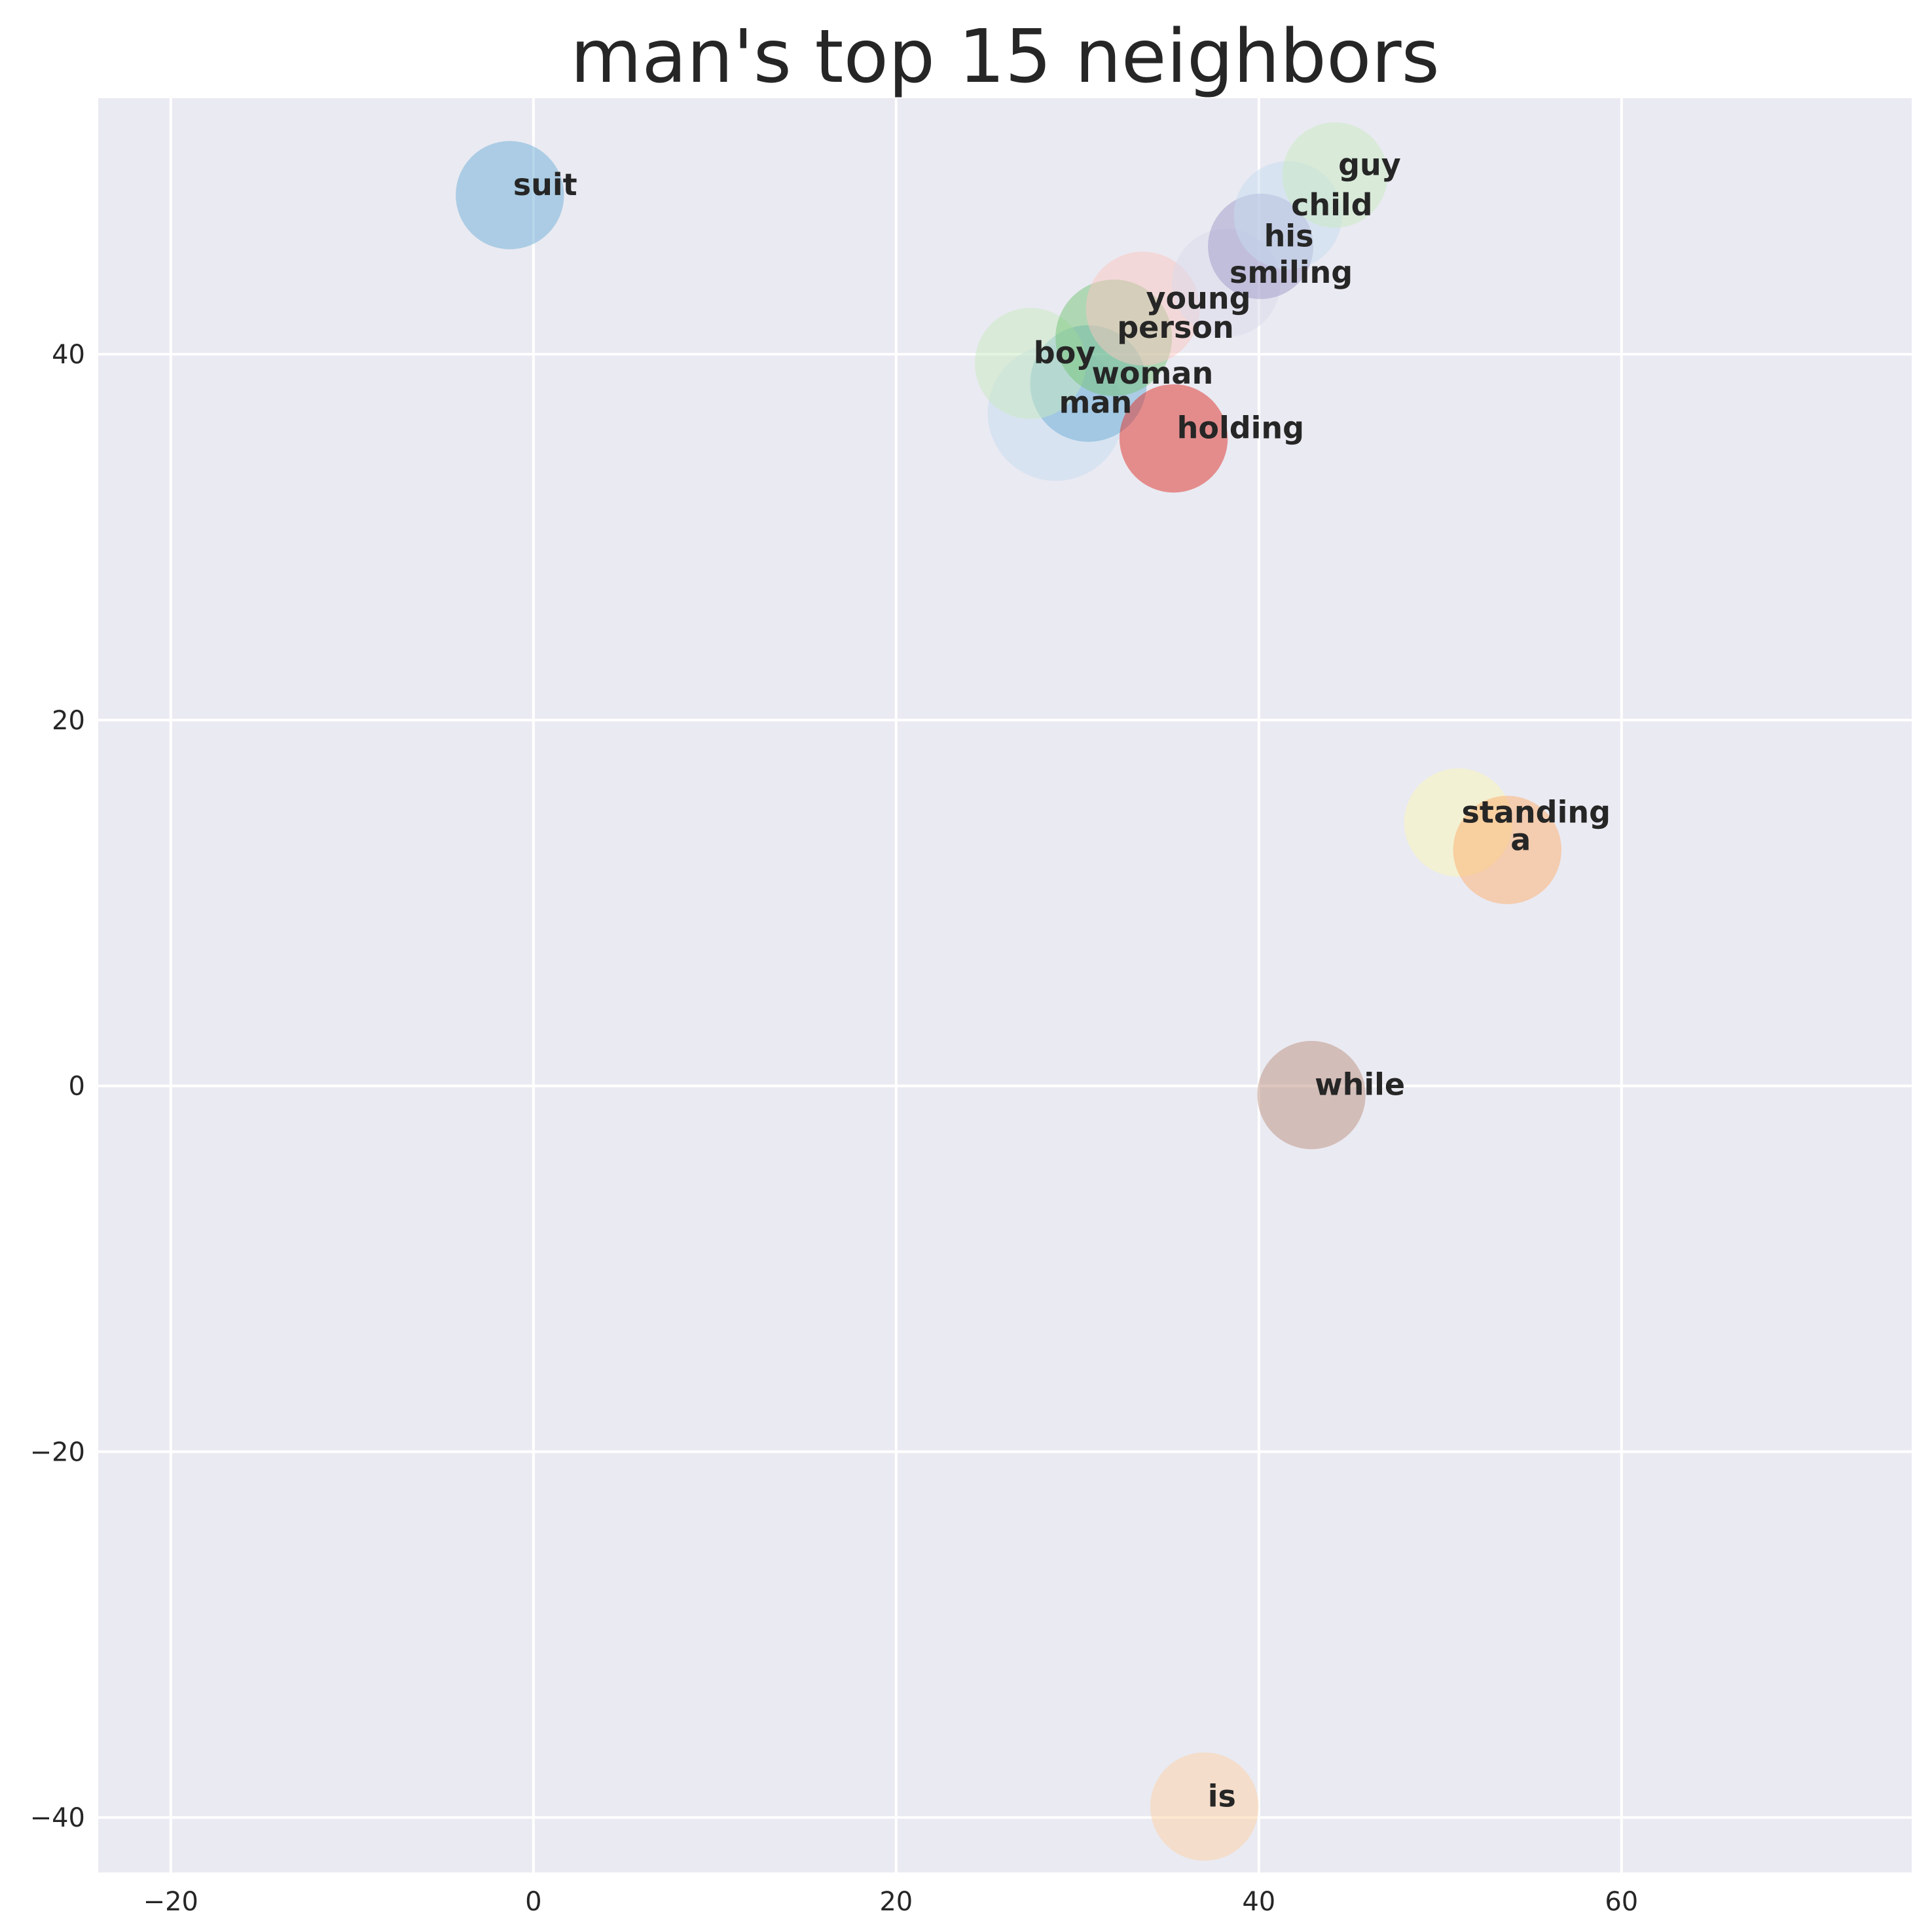 This screenshot has height=1932, width=1932. Describe the element at coordinates (57, 1452) in the screenshot. I see `y-tick-label: −20` at that location.